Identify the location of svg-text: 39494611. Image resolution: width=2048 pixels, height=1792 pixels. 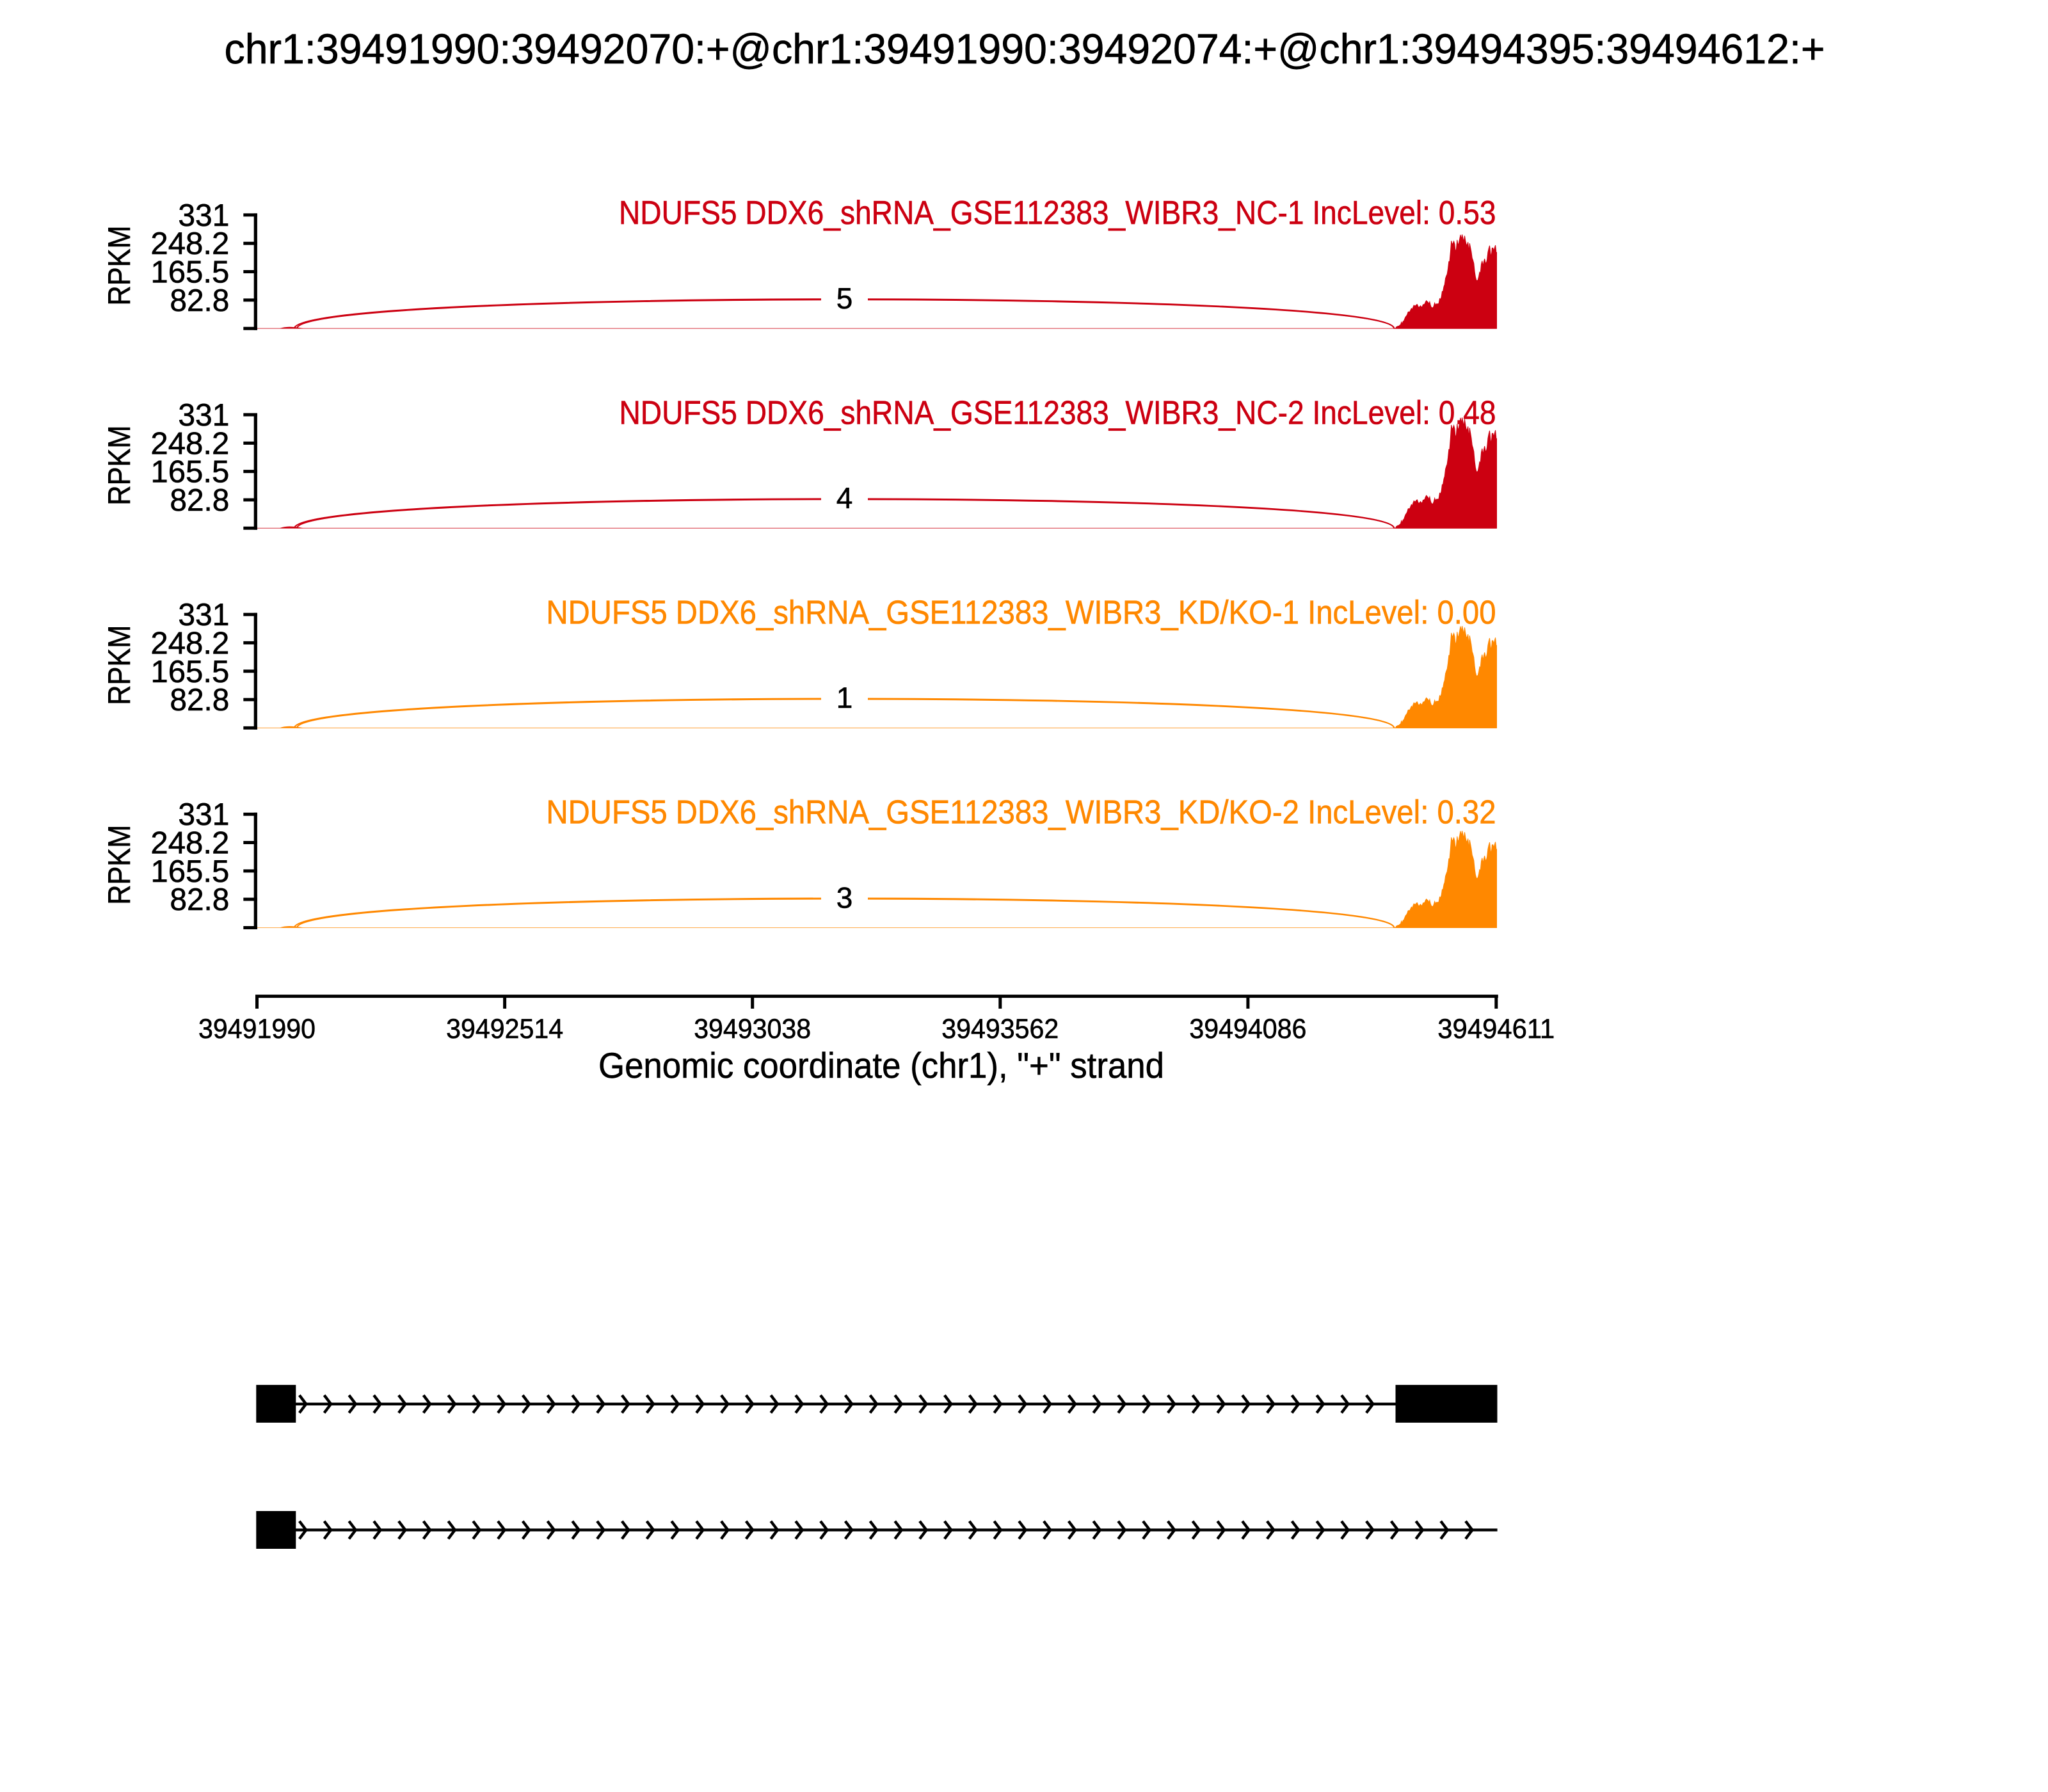
(1496, 1029).